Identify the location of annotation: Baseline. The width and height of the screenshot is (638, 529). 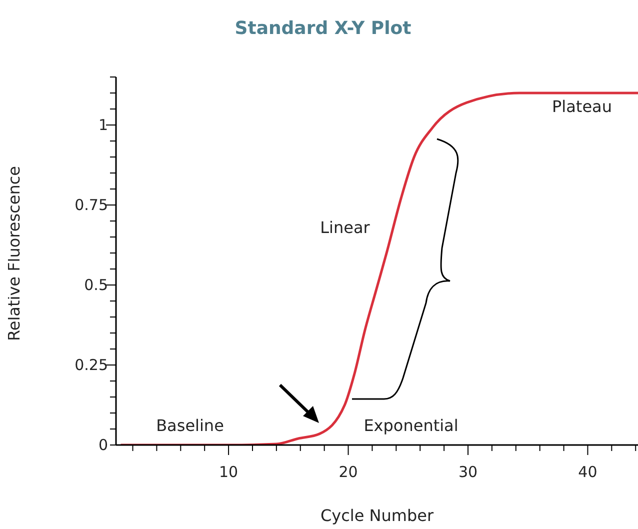
(190, 425).